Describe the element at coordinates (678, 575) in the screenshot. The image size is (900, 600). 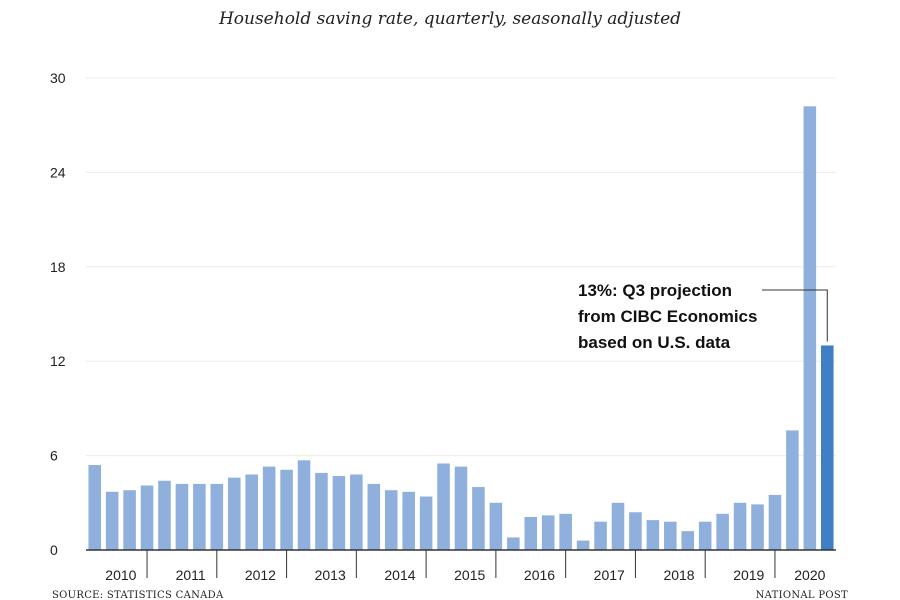
I see `x-tick-label: 2018` at that location.